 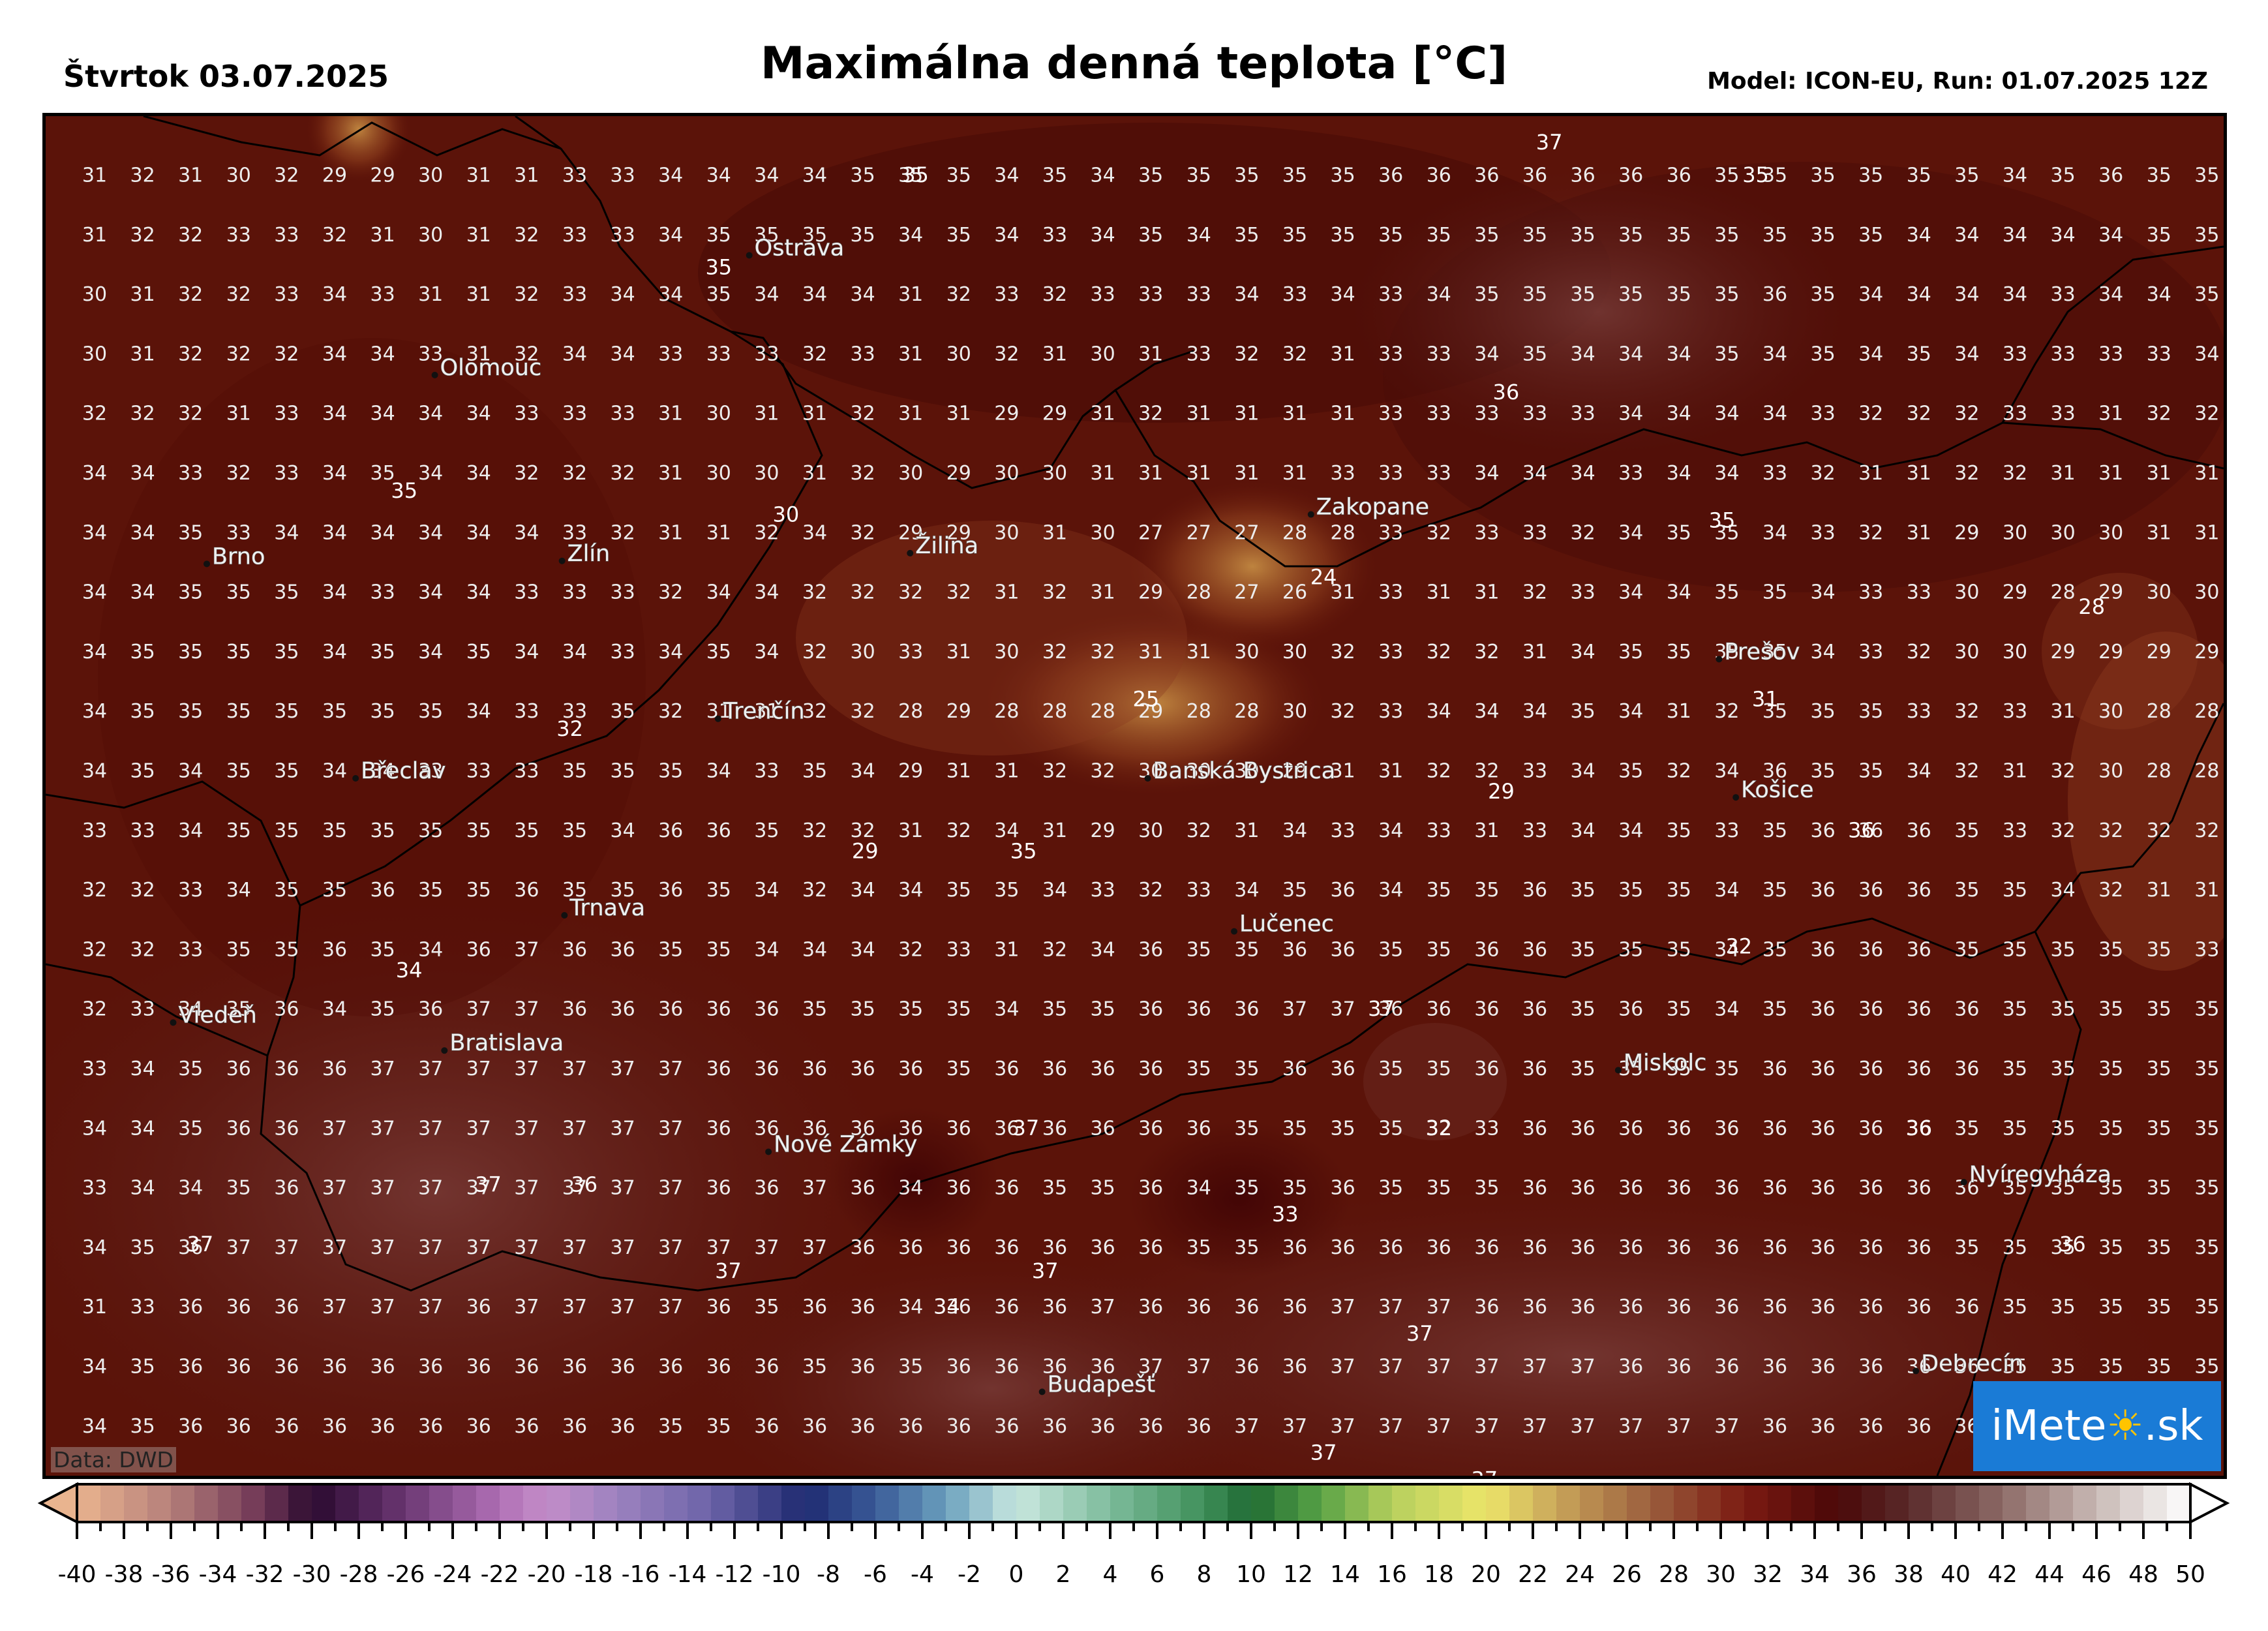 What do you see at coordinates (399, 771) in the screenshot?
I see `city-břeclav: Břeclav` at bounding box center [399, 771].